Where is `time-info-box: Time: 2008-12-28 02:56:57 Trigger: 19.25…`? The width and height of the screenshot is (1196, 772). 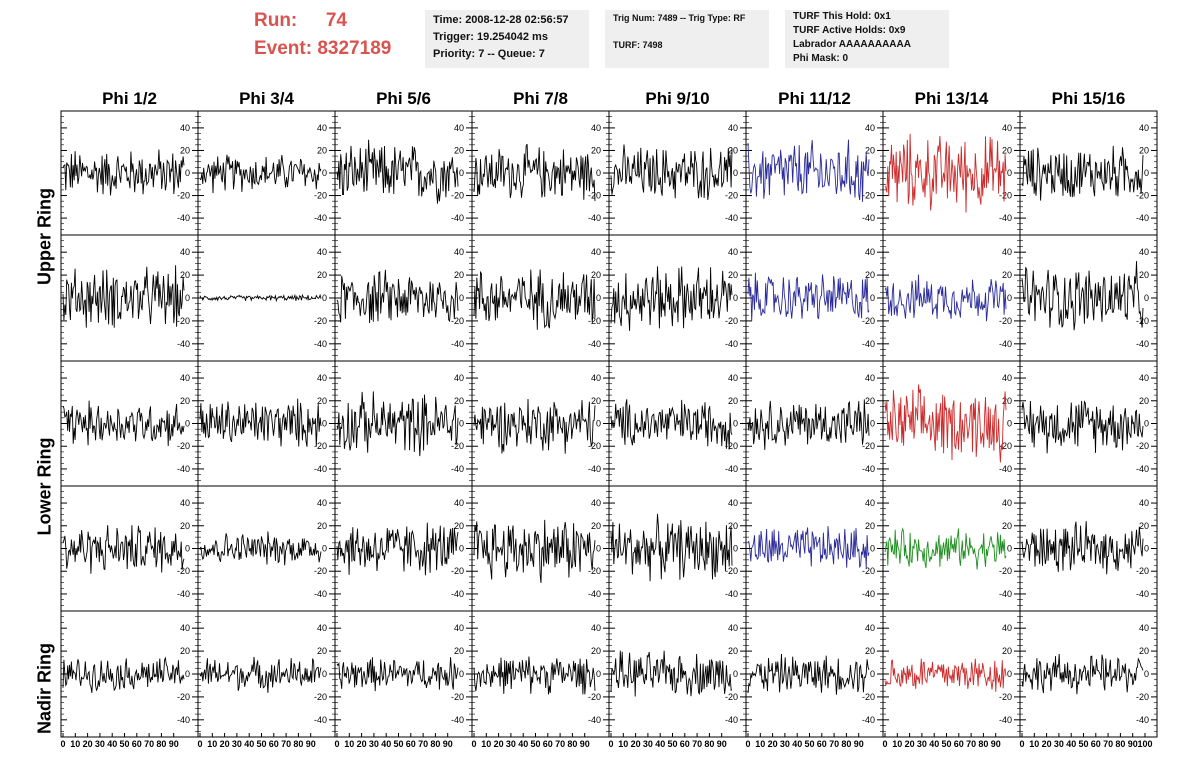 time-info-box: Time: 2008-12-28 02:56:57 Trigger: 19.25… is located at coordinates (507, 39).